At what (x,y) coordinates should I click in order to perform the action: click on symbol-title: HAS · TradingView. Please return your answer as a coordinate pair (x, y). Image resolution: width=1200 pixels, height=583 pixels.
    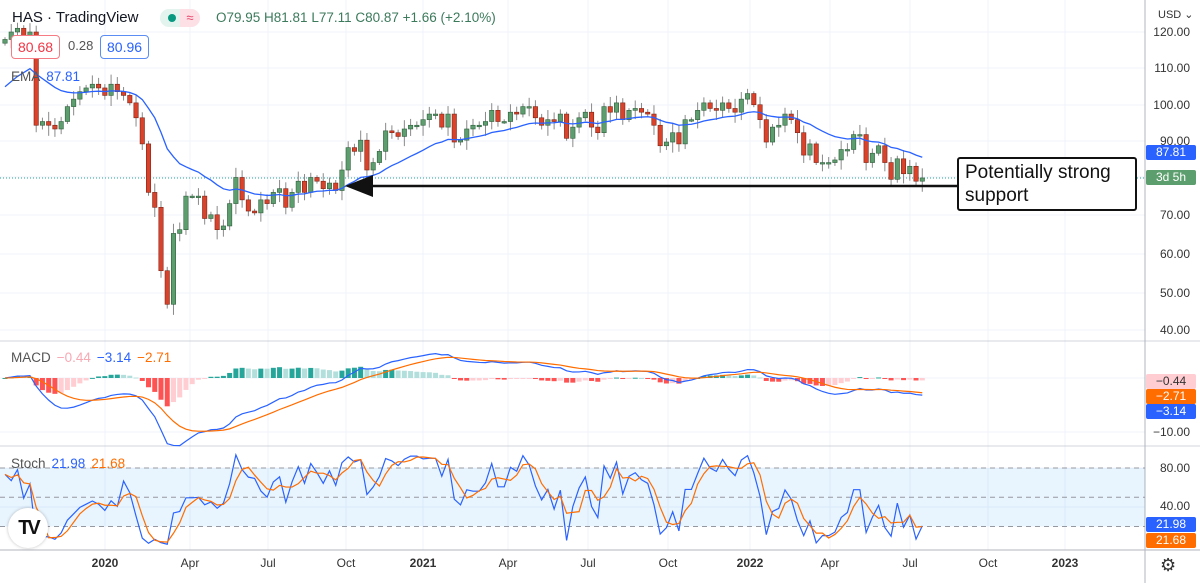
    Looking at the image, I should click on (75, 17).